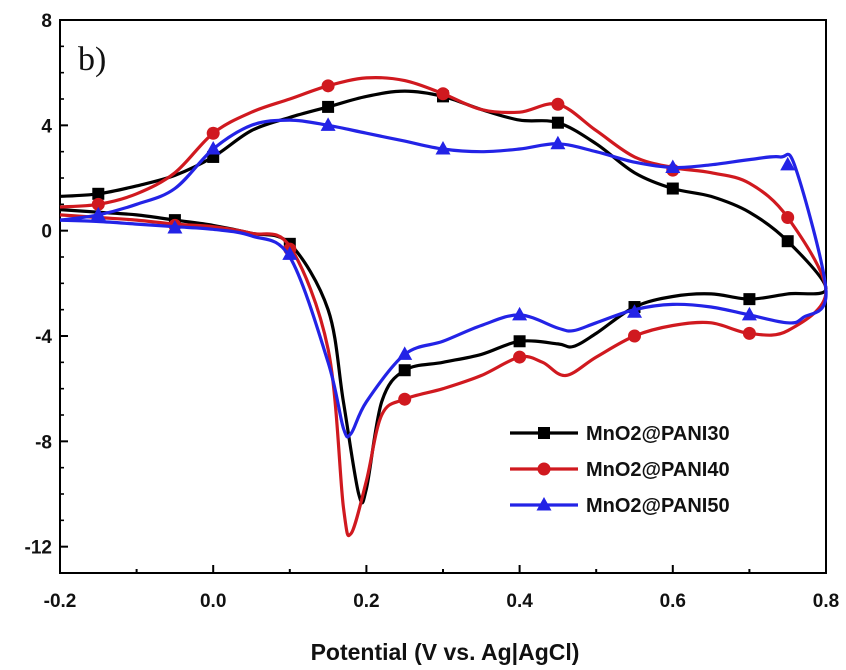  What do you see at coordinates (43, 442) in the screenshot?
I see `y-tick-label: -8` at bounding box center [43, 442].